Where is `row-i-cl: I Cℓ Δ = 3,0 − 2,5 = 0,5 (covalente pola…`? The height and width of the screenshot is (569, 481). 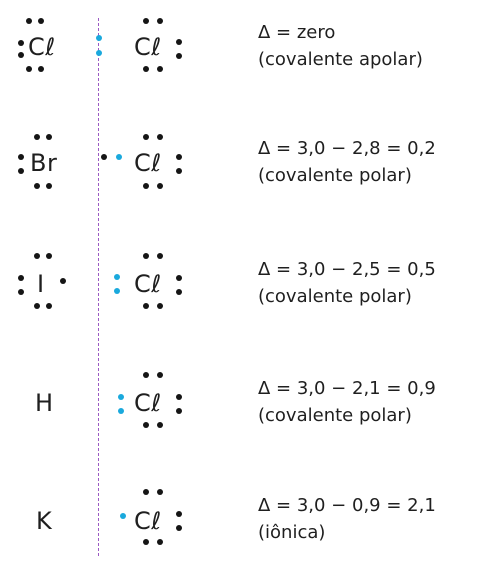 row-i-cl: I Cℓ Δ = 3,0 − 2,5 = 0,5 (covalente pola… is located at coordinates (240, 293).